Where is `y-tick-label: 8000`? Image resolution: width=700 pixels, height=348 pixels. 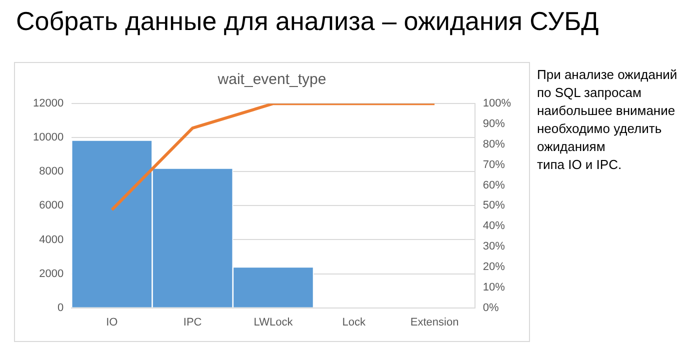 y-tick-label: 8000 is located at coordinates (51, 172).